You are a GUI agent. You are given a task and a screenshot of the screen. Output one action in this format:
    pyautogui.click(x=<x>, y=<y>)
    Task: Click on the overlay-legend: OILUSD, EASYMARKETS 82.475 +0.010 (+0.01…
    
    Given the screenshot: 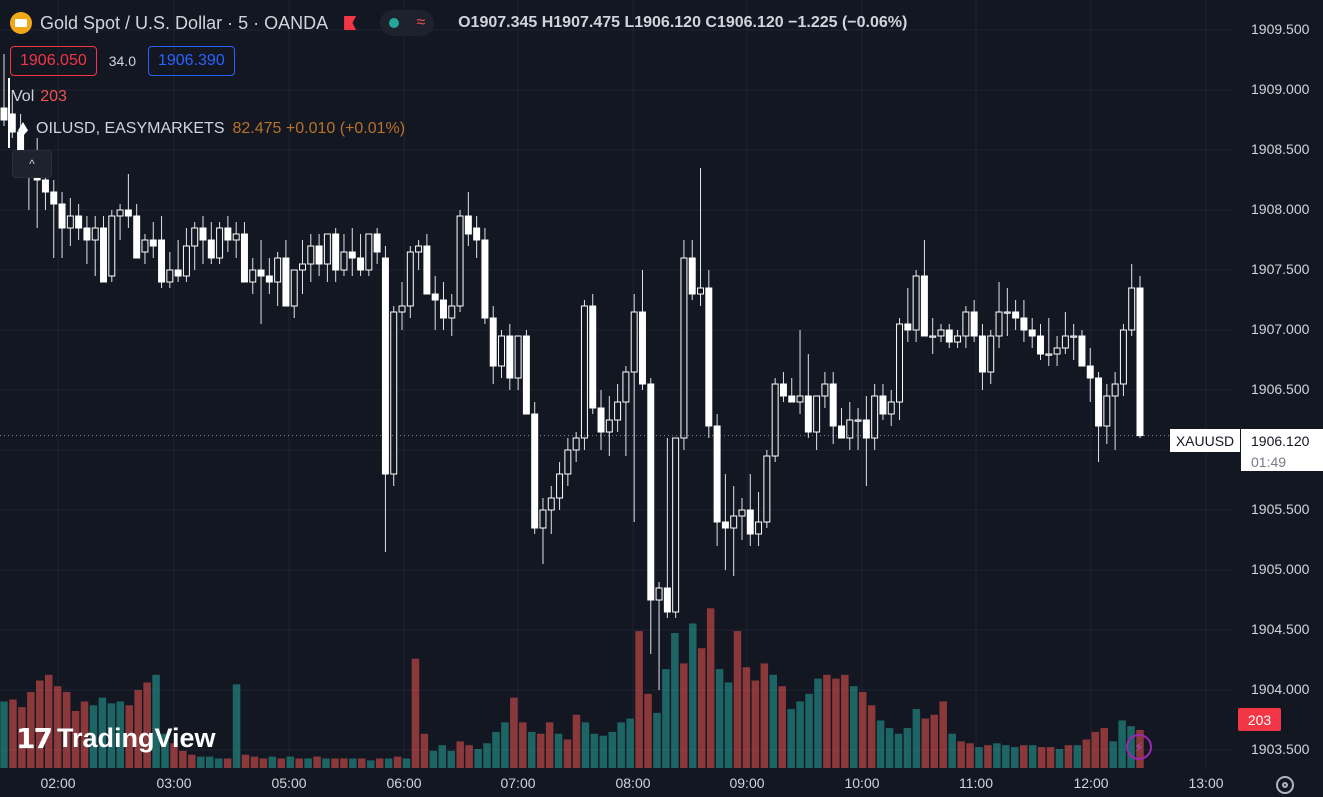 What is the action you would take?
    pyautogui.click(x=211, y=129)
    